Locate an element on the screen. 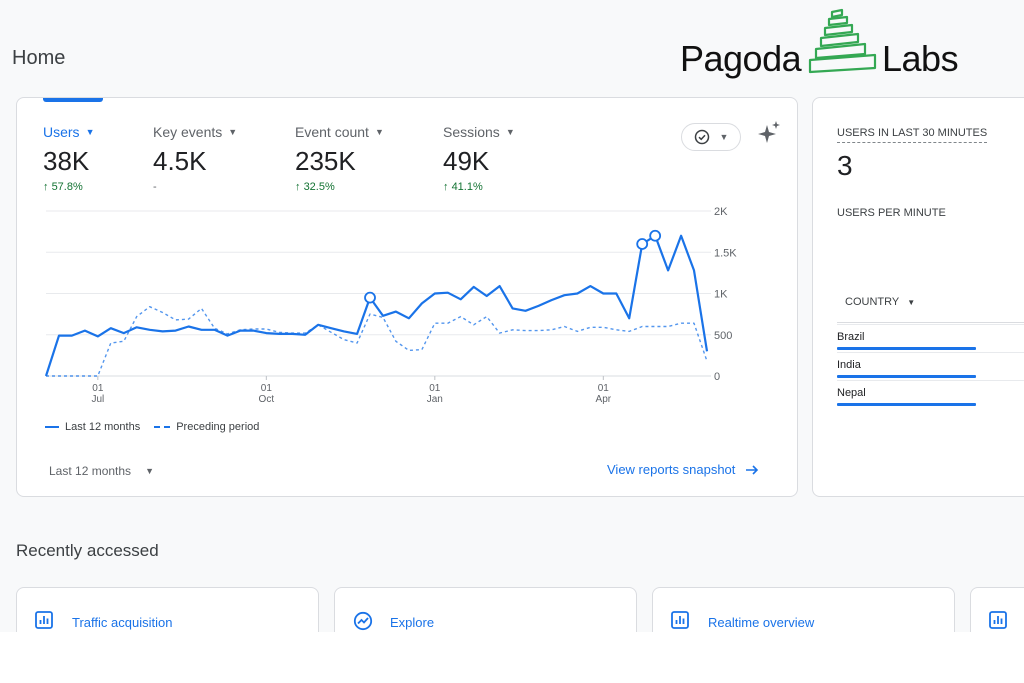  x-tick-month: Jan is located at coordinates (435, 399).